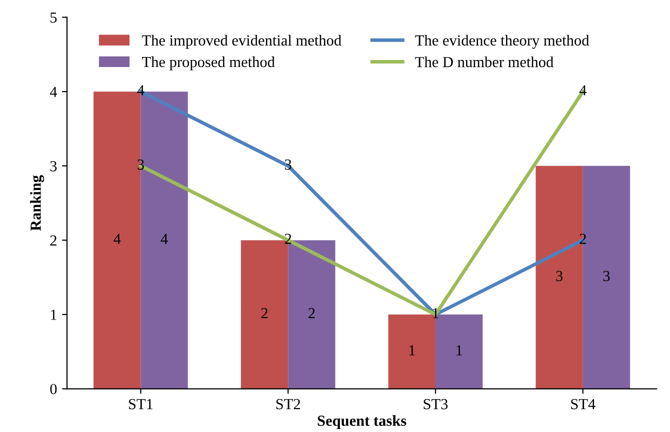  What do you see at coordinates (53, 17) in the screenshot?
I see `y-tick-label: 5` at bounding box center [53, 17].